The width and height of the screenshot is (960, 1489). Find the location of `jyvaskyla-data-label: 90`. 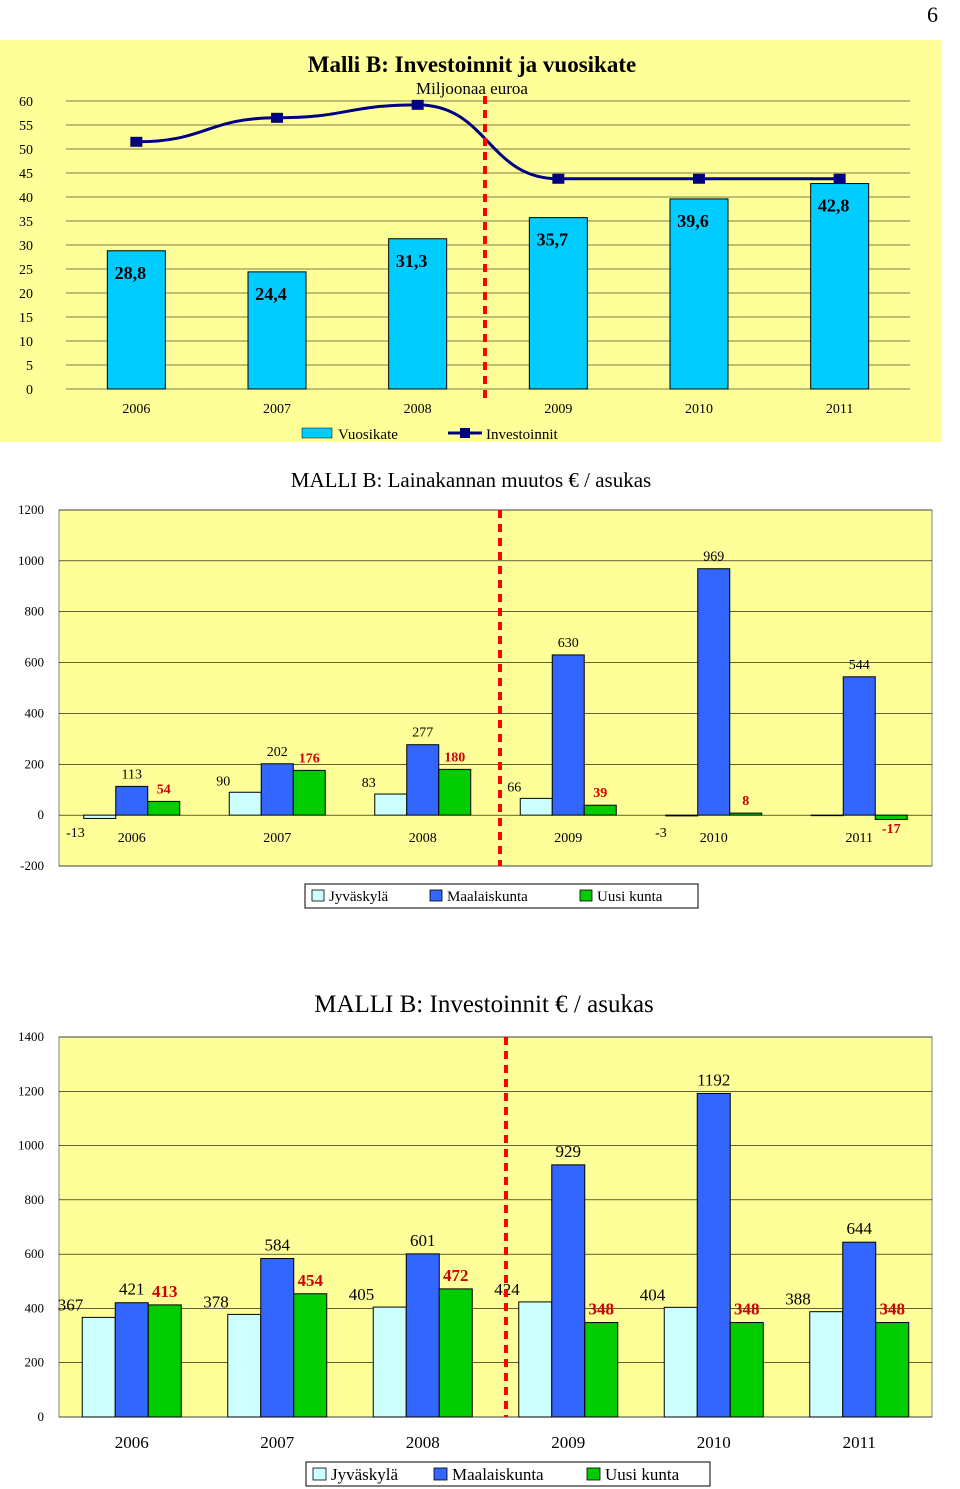

jyvaskyla-data-label: 90 is located at coordinates (223, 781).